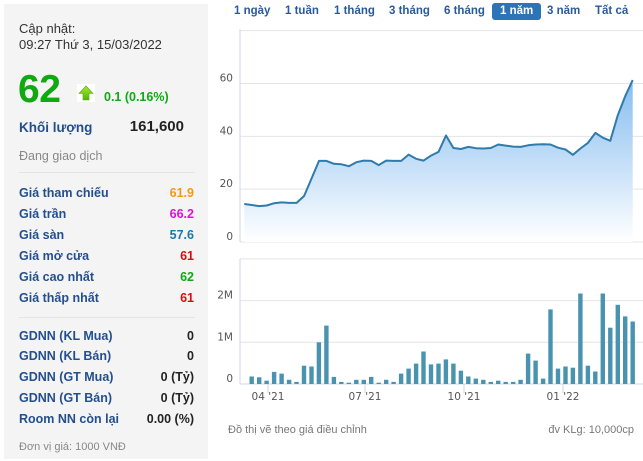 This screenshot has height=461, width=643. What do you see at coordinates (365, 397) in the screenshot?
I see `x-axis-label: 07 '21` at bounding box center [365, 397].